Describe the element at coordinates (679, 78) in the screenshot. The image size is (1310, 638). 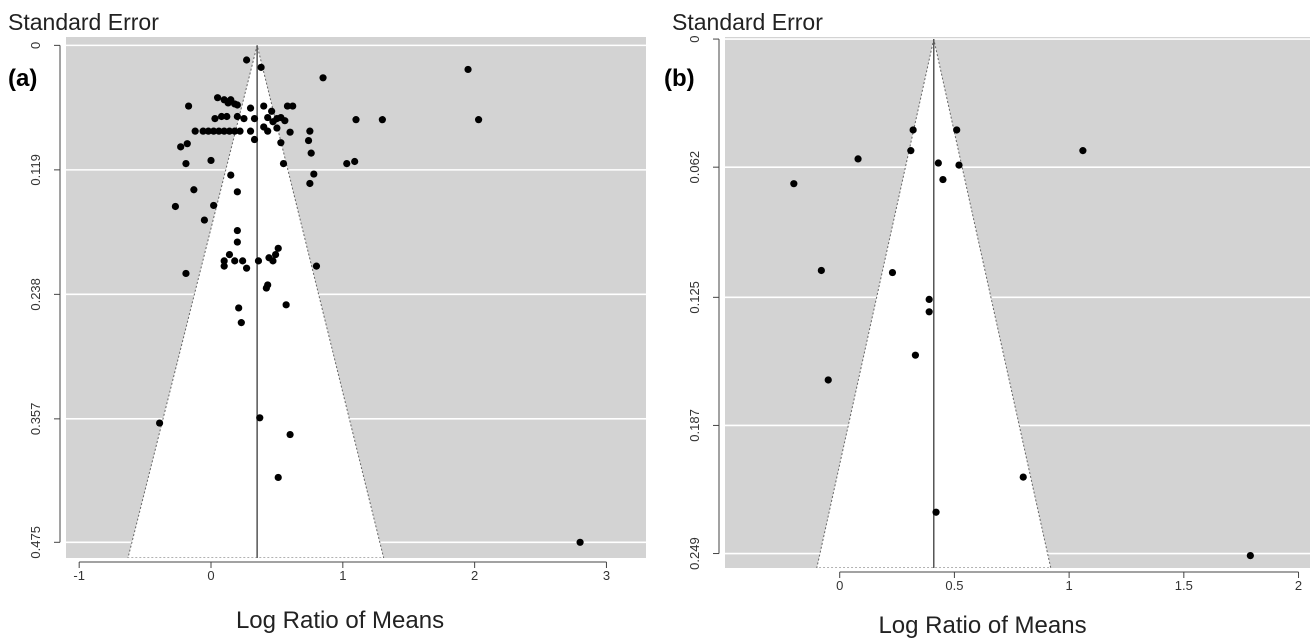
I see `panel-label: (b)` at that location.